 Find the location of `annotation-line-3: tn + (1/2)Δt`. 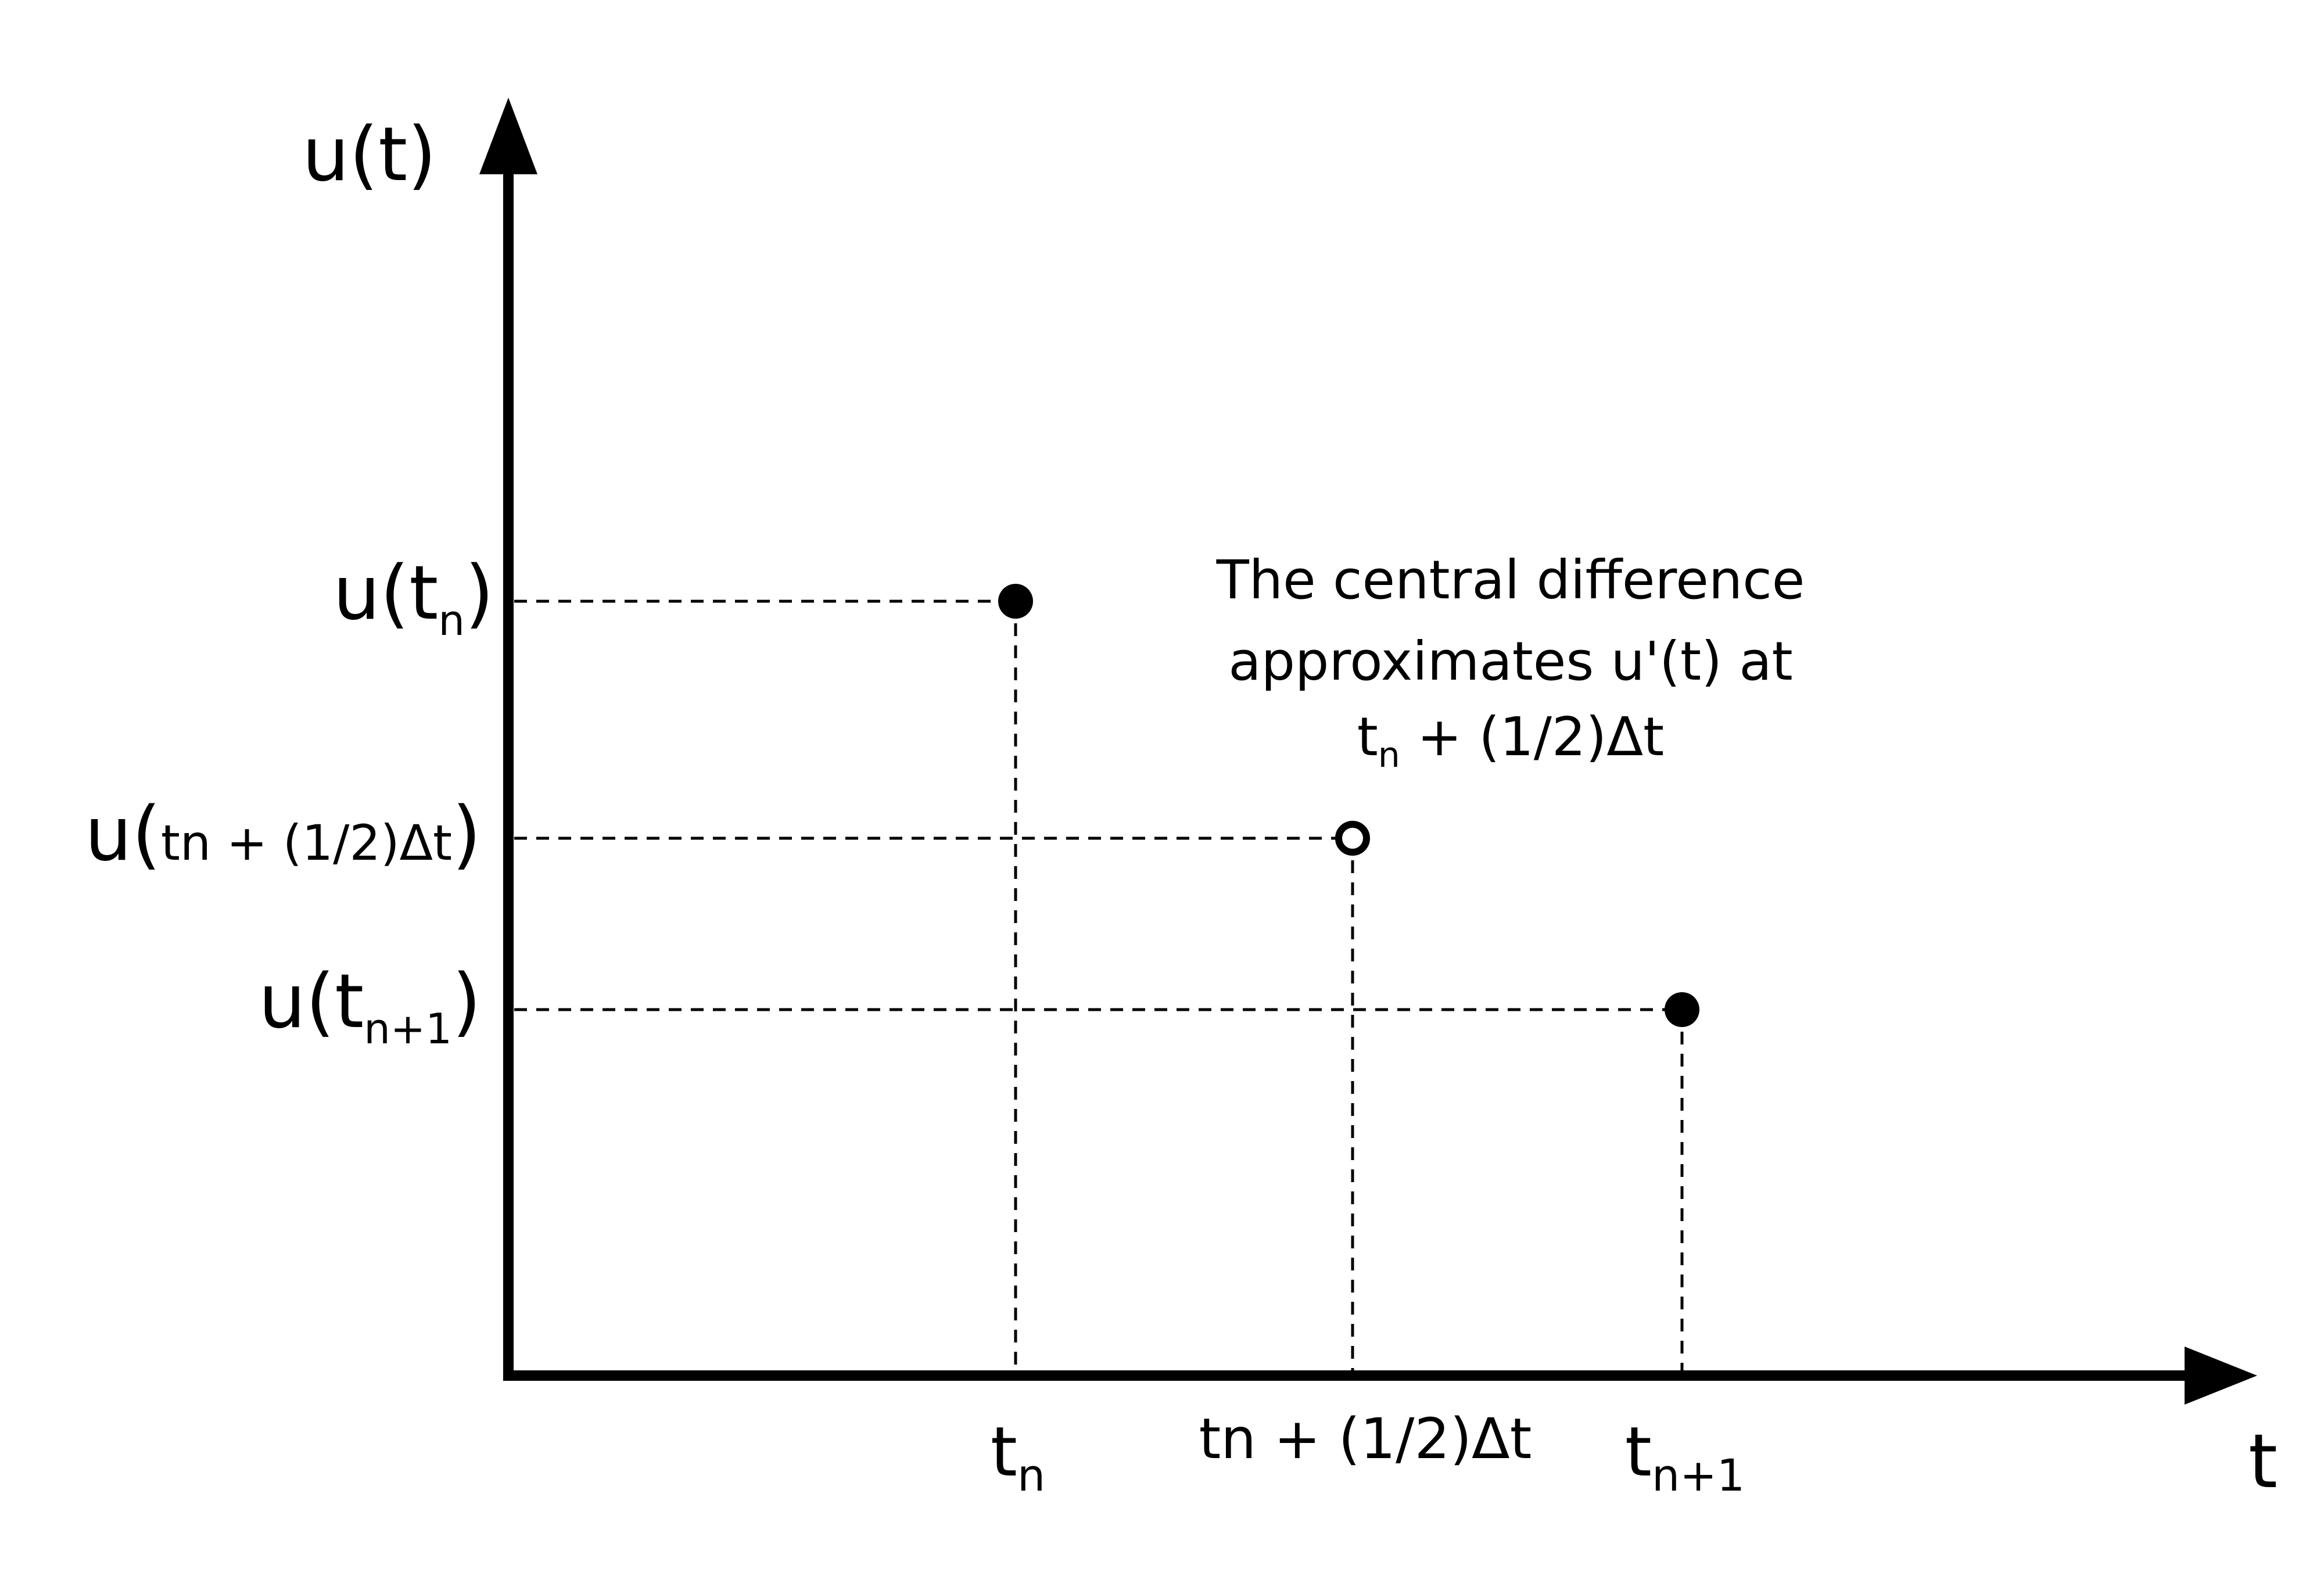

annotation-line-3: tn + (1/2)Δt is located at coordinates (1511, 741).